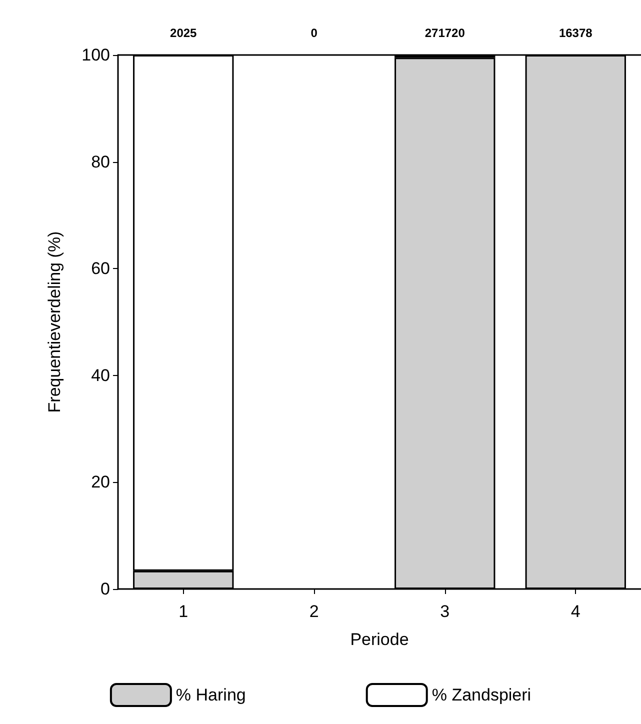 This screenshot has width=641, height=724. What do you see at coordinates (445, 611) in the screenshot?
I see `x-tick-label: 3` at bounding box center [445, 611].